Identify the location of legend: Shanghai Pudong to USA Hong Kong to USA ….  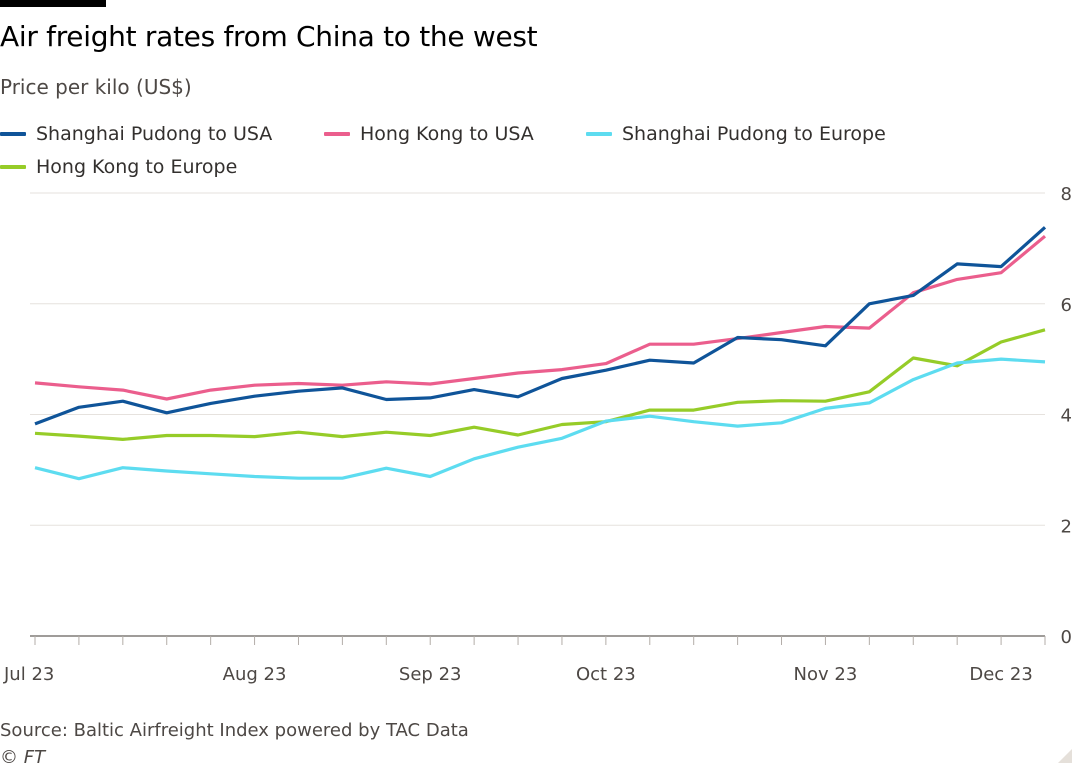
(500, 155).